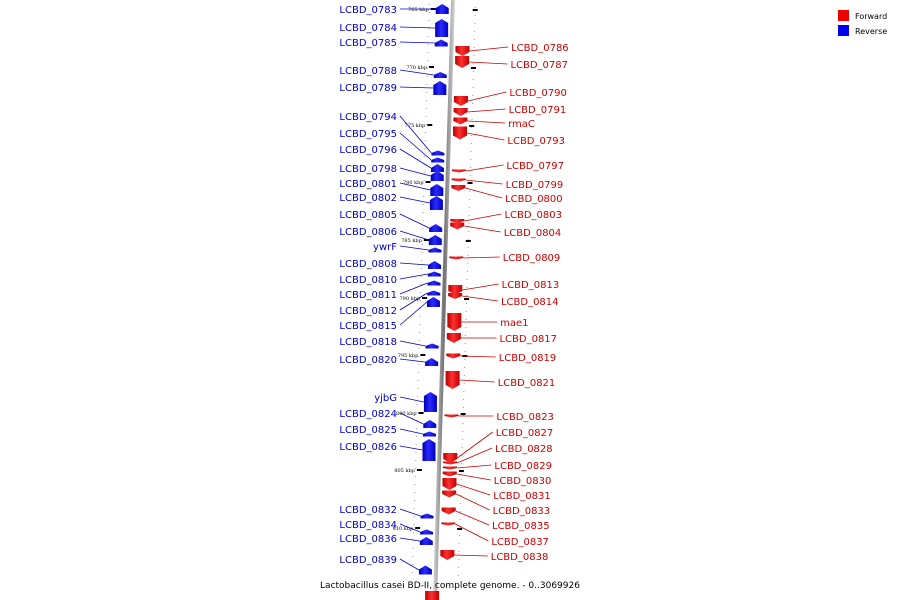  What do you see at coordinates (538, 110) in the screenshot?
I see `forward-gene-label: LCBD_0791` at bounding box center [538, 110].